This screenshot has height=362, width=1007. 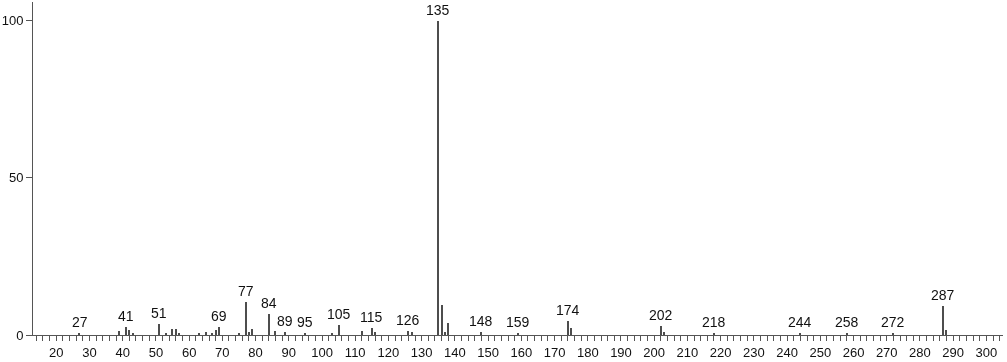 I want to click on x-tick-label: 230, so click(x=754, y=352).